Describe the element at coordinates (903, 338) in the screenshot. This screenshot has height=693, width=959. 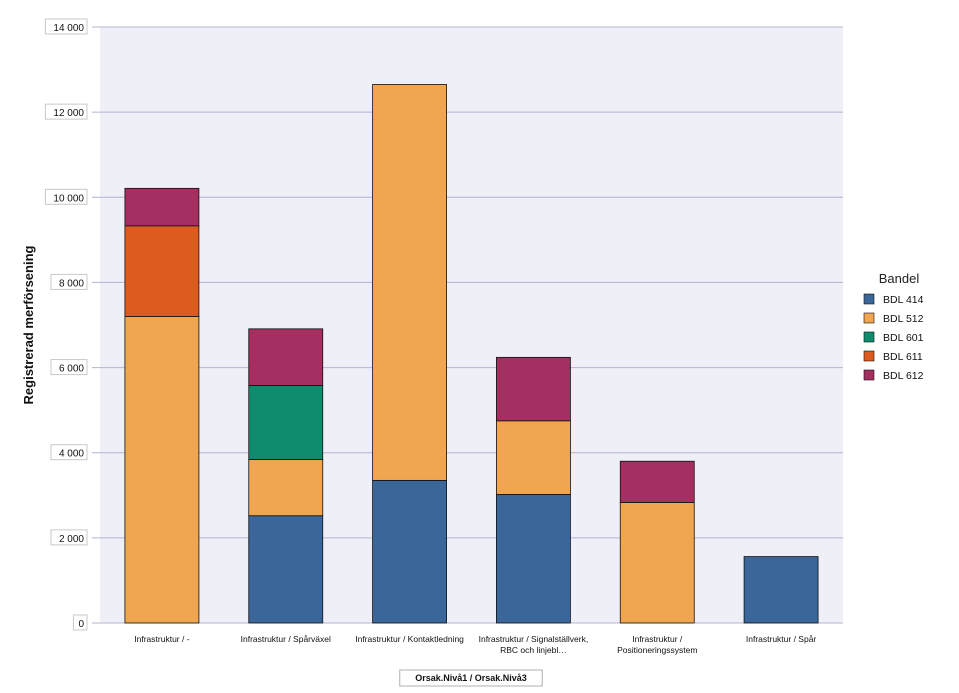
I see `legend-label: BDL 601` at that location.